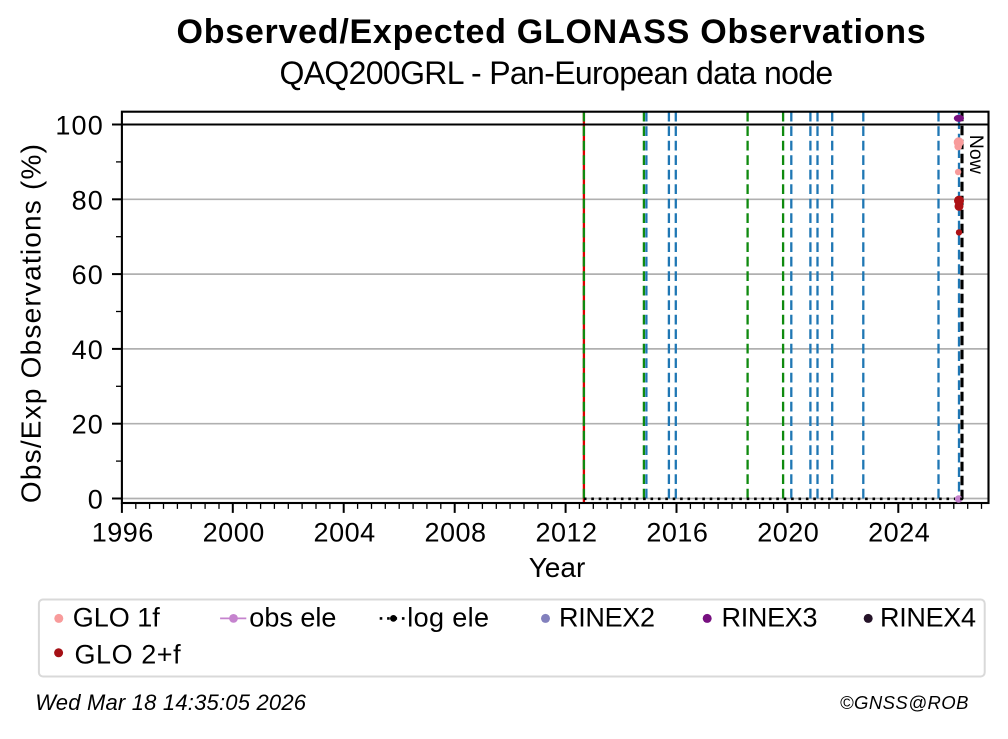  Describe the element at coordinates (117, 618) in the screenshot. I see `svg-text: GLO 1f` at that location.